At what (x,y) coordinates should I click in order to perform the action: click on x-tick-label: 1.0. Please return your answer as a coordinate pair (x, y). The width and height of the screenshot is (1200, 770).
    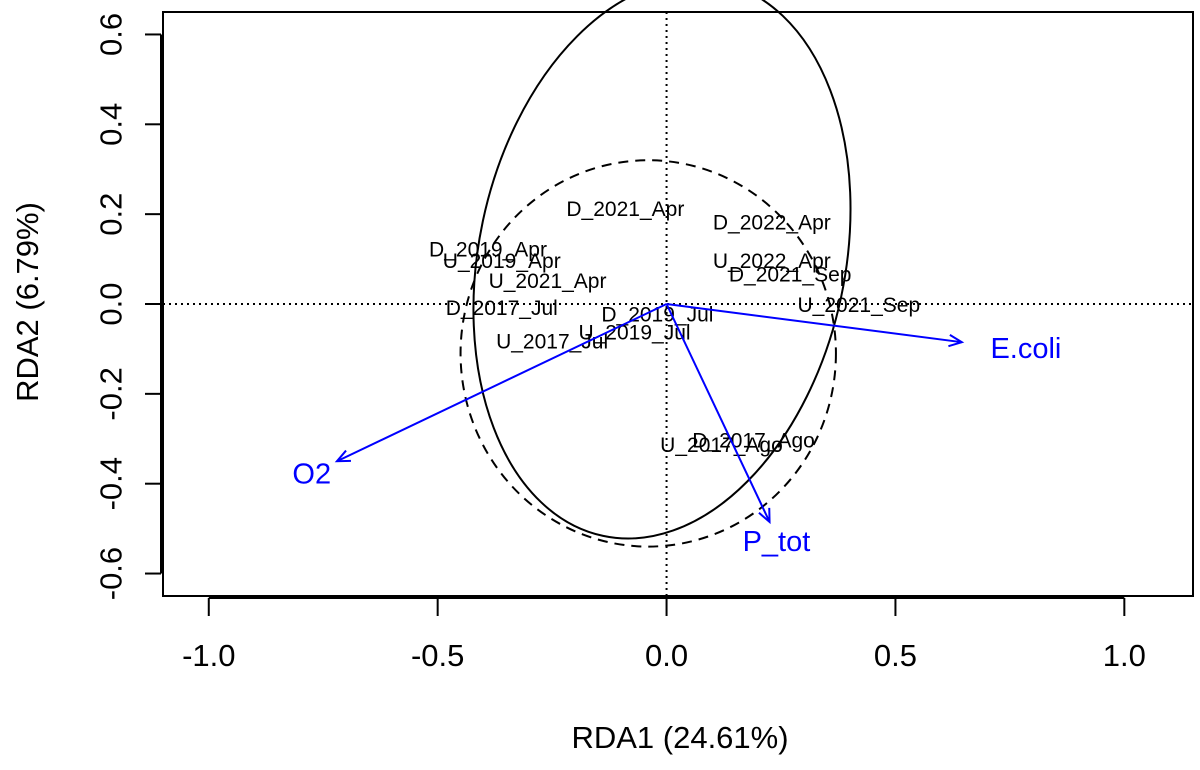
    Looking at the image, I should click on (1124, 655).